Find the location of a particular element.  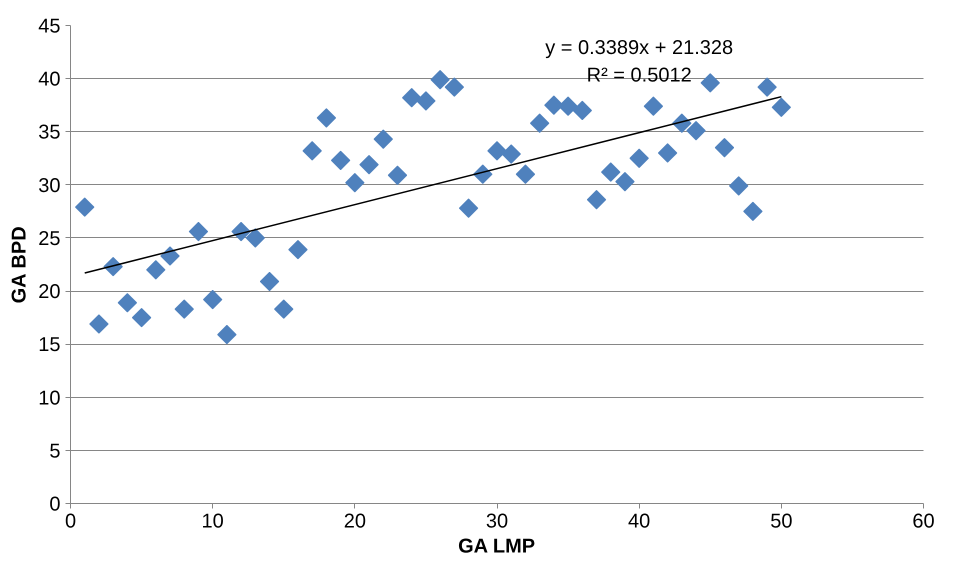

x-axis-title: GA LMP is located at coordinates (497, 547).